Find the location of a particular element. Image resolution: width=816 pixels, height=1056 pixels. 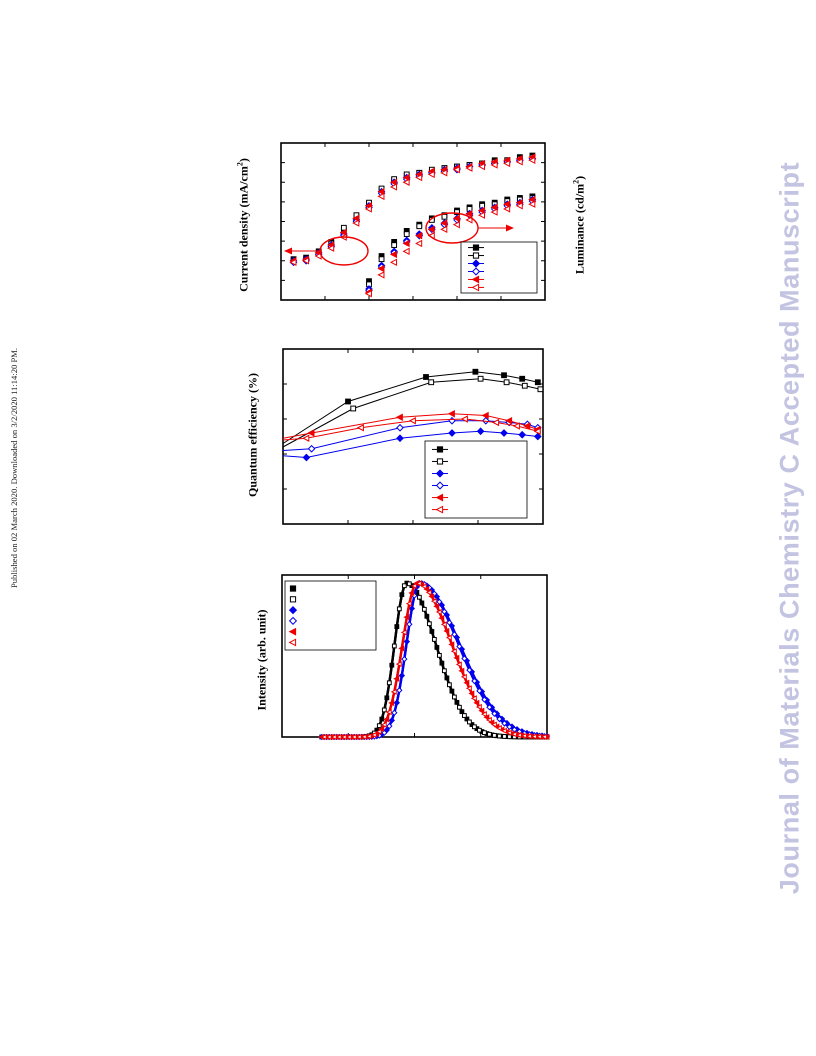

qe-legend-marker is located at coordinates (439, 509).